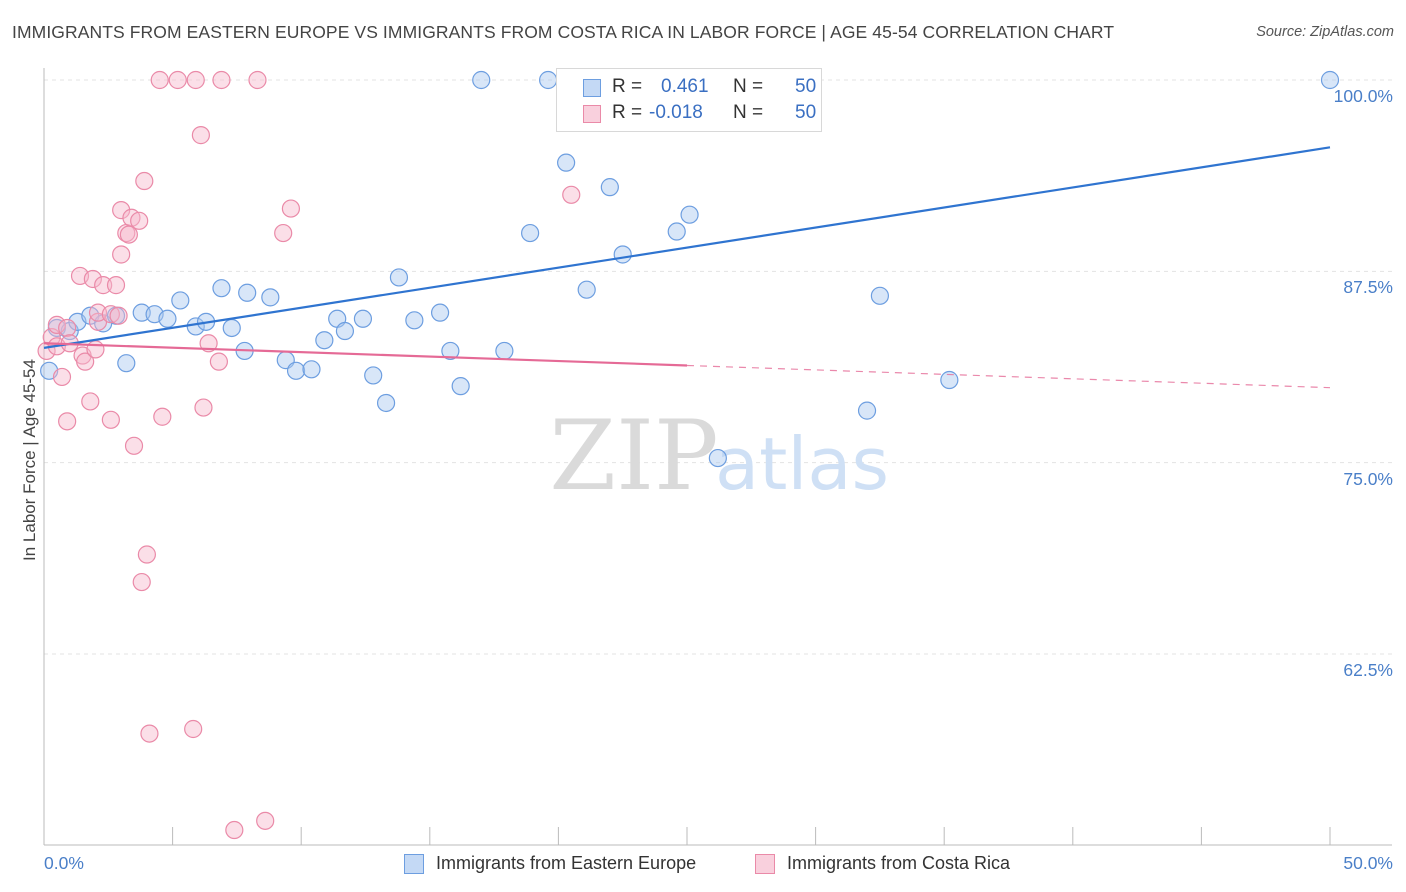 This screenshot has height=892, width=1406. What do you see at coordinates (414, 864) in the screenshot?
I see `series-swatch-blue` at bounding box center [414, 864].